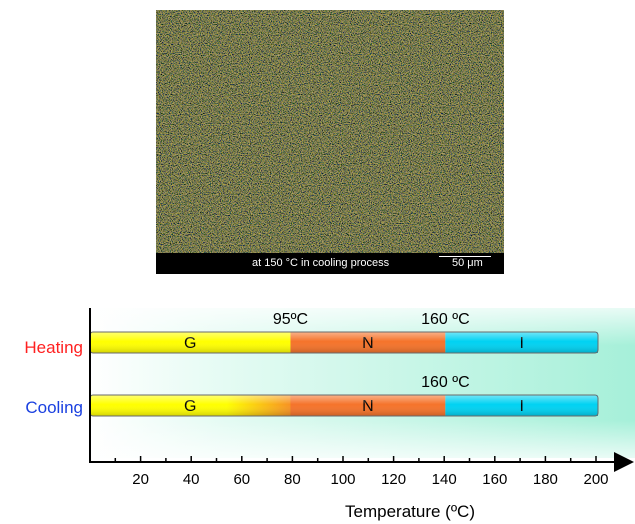 Image resolution: width=635 pixels, height=524 pixels. I want to click on tick-label: 40, so click(191, 479).